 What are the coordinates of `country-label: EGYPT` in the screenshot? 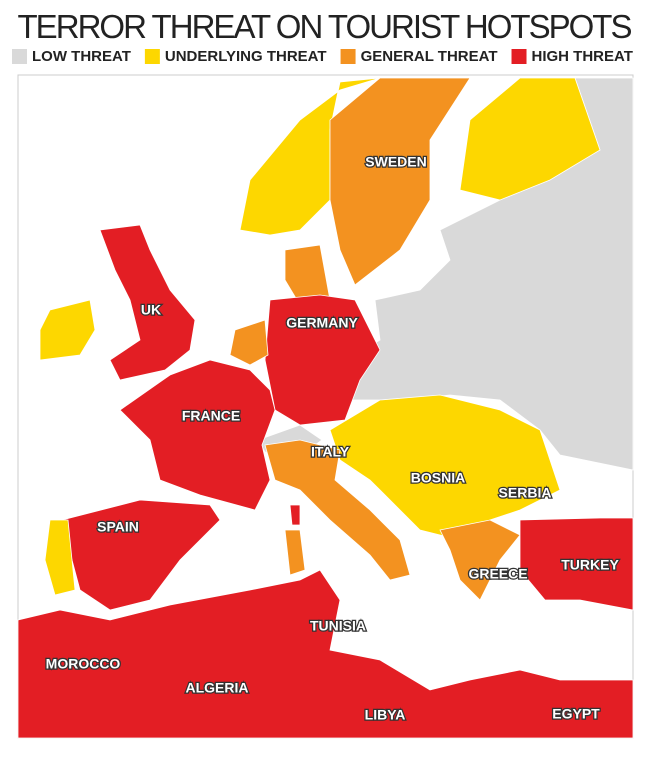 It's located at (576, 714).